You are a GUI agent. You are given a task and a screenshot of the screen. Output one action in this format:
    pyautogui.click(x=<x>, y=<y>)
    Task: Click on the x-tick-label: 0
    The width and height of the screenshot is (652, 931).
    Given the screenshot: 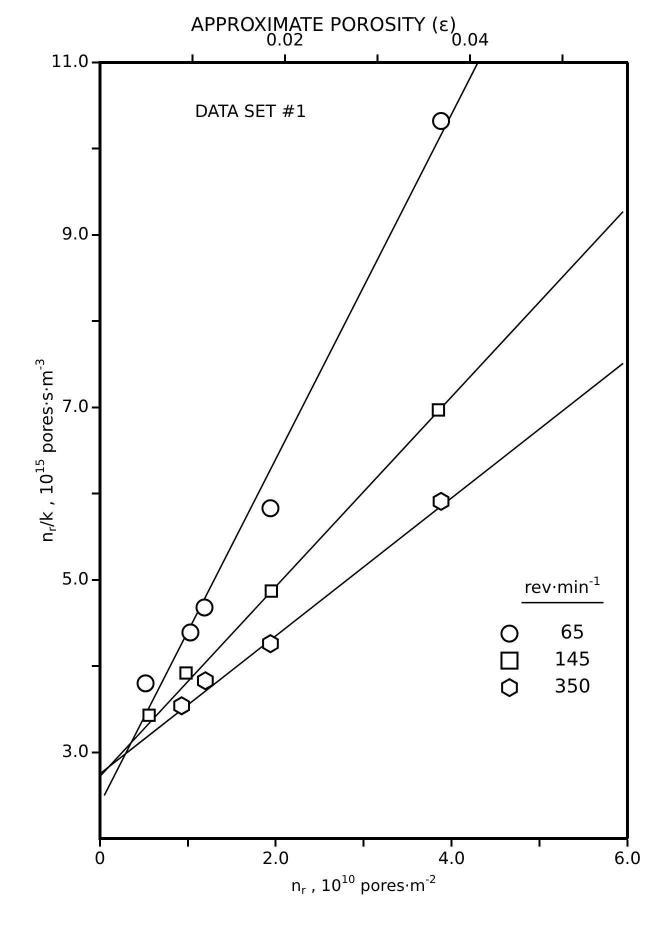 What is the action you would take?
    pyautogui.click(x=100, y=859)
    